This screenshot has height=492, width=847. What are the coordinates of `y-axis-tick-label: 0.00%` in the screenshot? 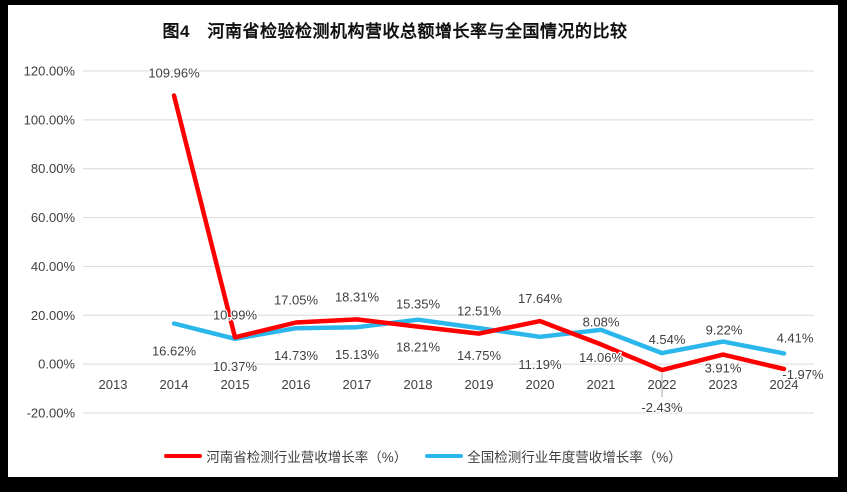 It's located at (56, 364).